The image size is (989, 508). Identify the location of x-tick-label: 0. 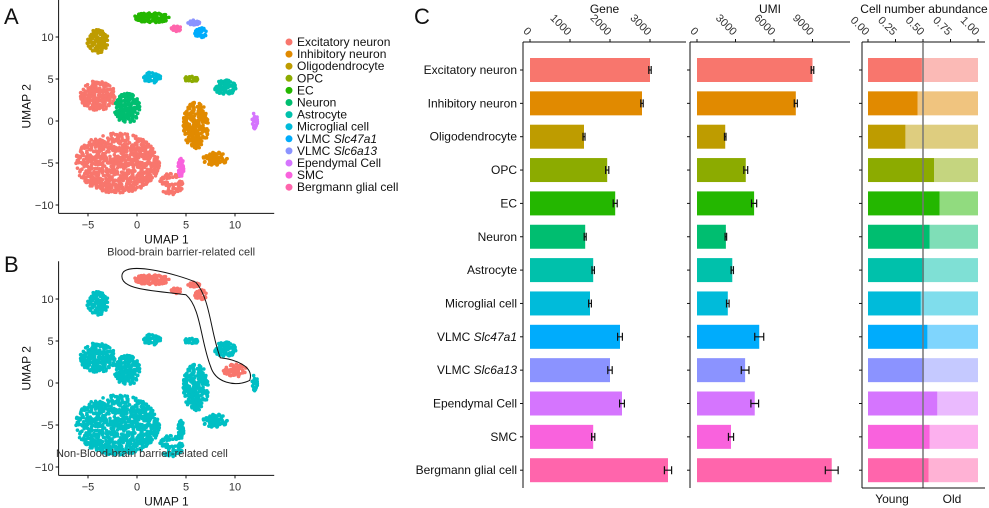
(694, 31).